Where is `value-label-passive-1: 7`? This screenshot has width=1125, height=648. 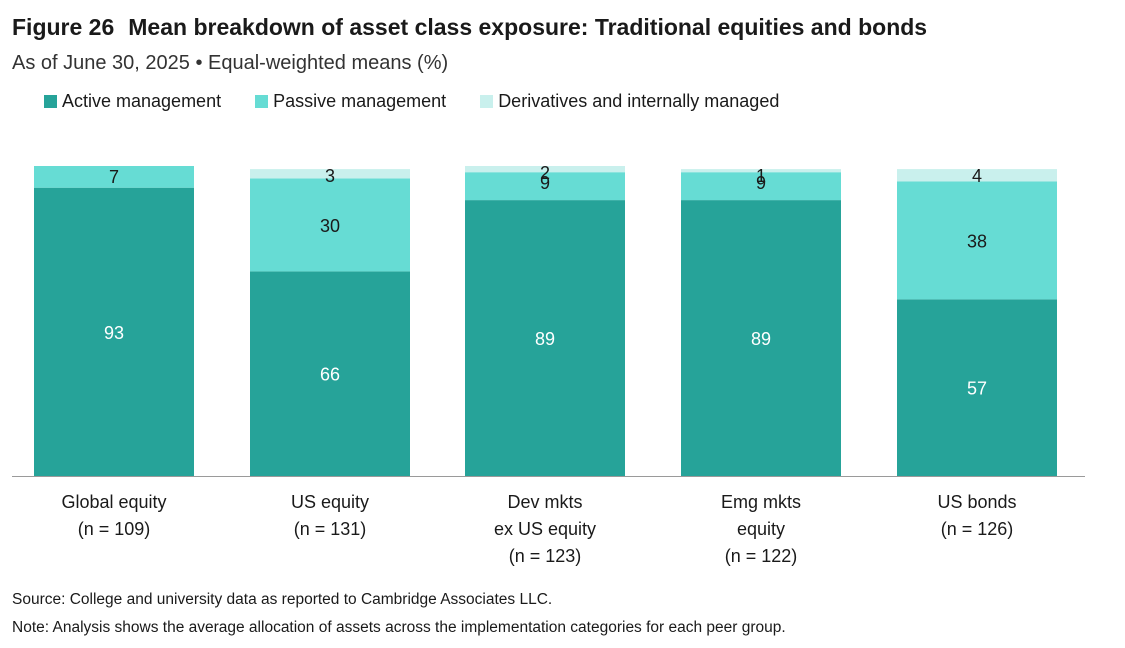 value-label-passive-1: 7 is located at coordinates (114, 177).